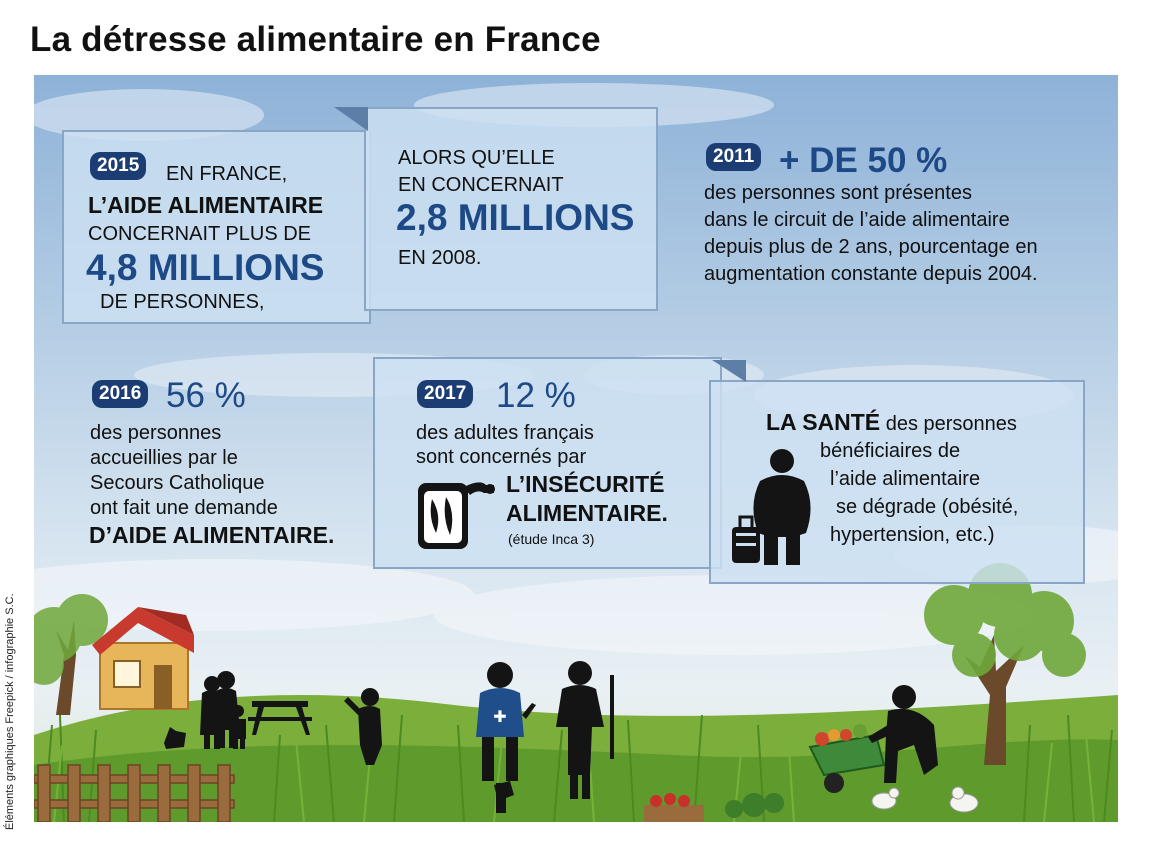  What do you see at coordinates (729, 371) in the screenshot?
I see `card-fold-sante` at bounding box center [729, 371].